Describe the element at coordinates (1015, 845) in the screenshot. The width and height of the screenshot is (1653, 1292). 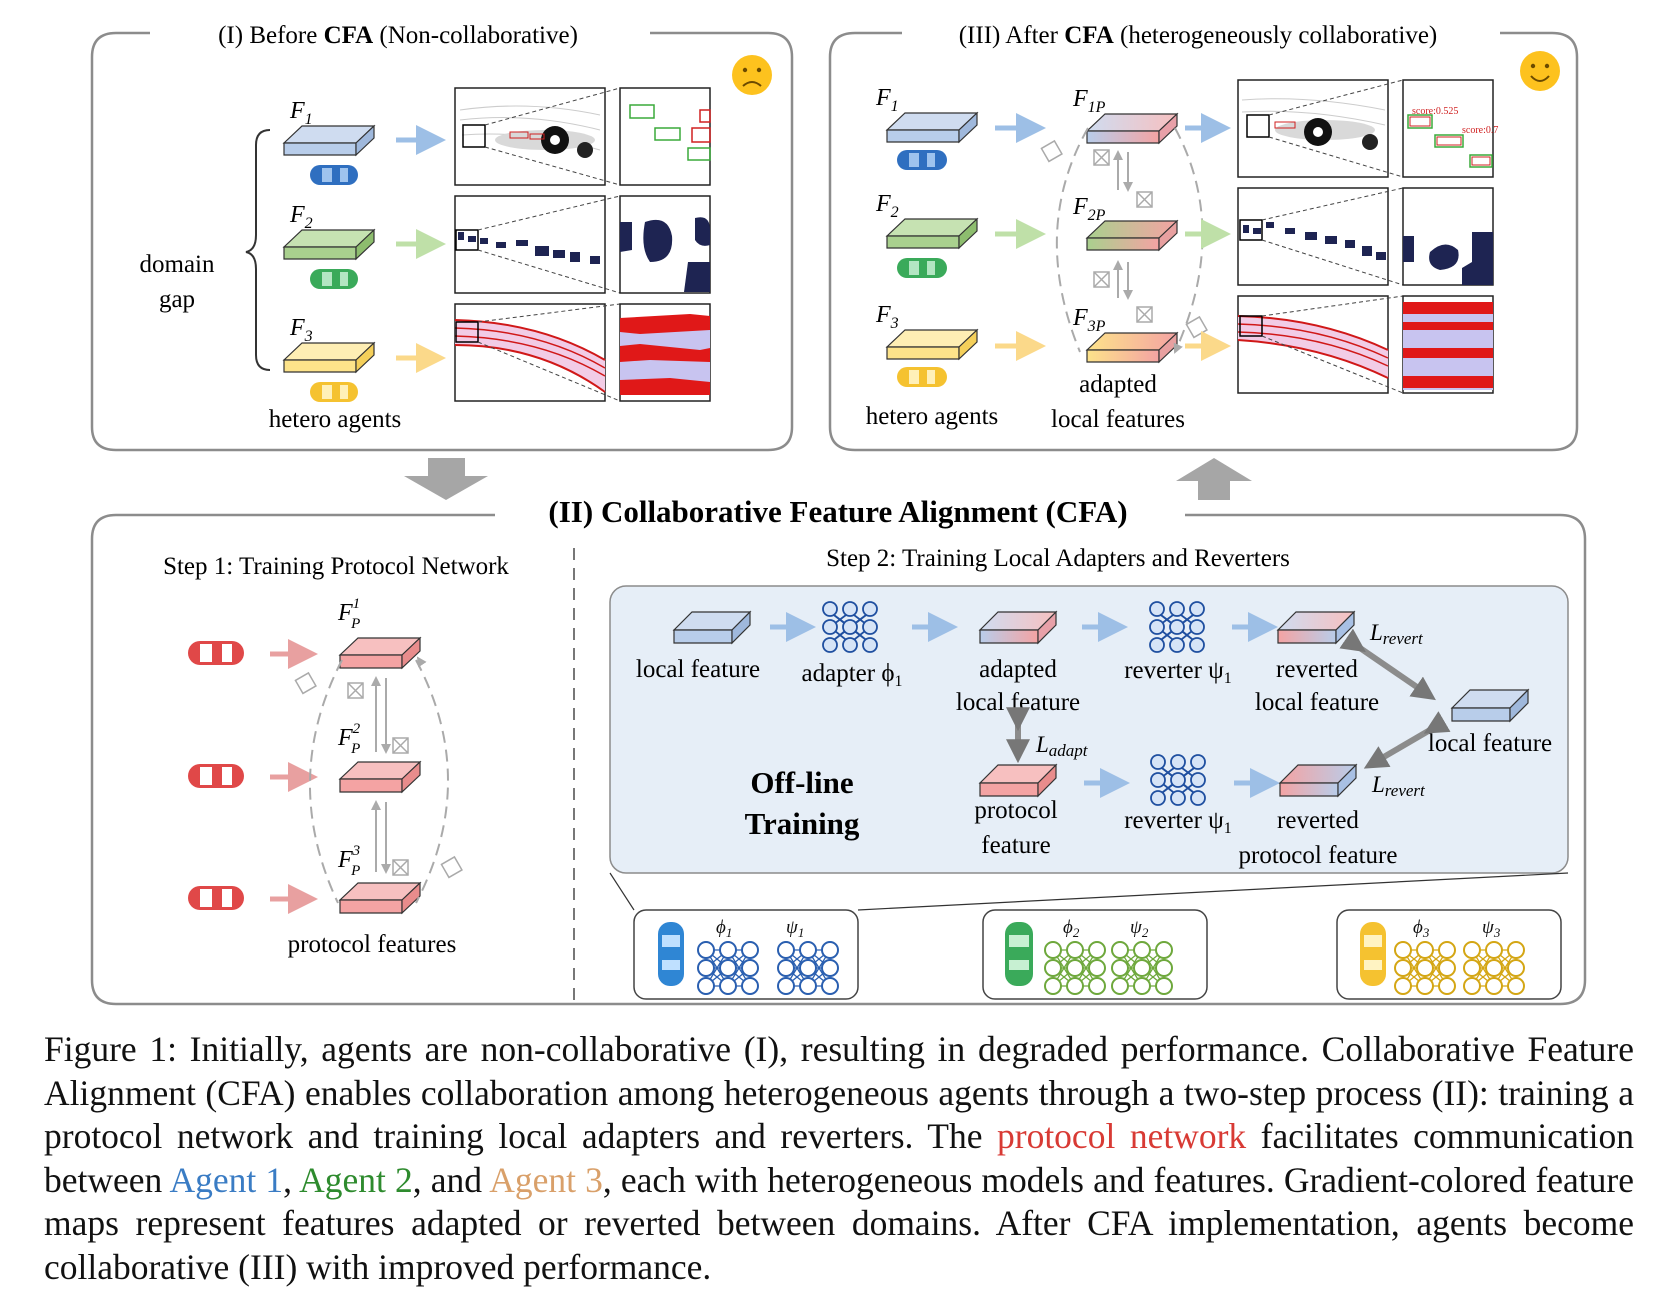
I see `protocol-feature-label-2: feature` at that location.